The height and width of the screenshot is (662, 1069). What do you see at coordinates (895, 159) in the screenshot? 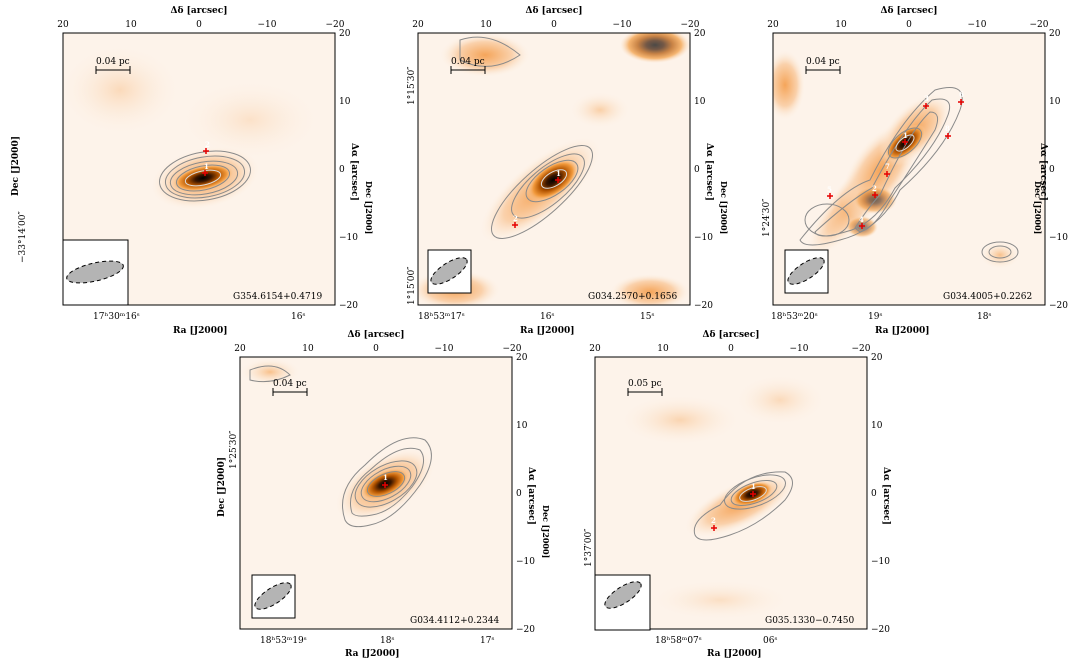
I see `source-markers: 1 2 3 4 5 6 7 8` at bounding box center [895, 159].